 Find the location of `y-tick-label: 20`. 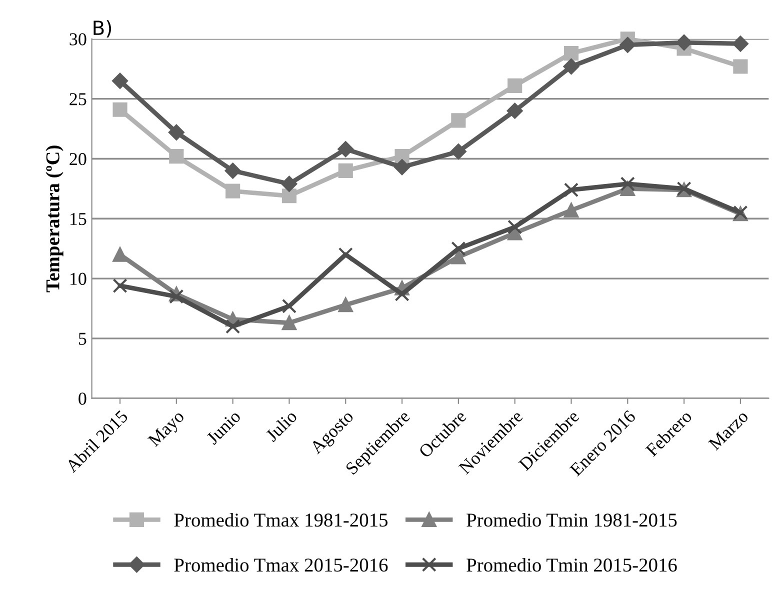

y-tick-label: 20 is located at coordinates (78, 159).